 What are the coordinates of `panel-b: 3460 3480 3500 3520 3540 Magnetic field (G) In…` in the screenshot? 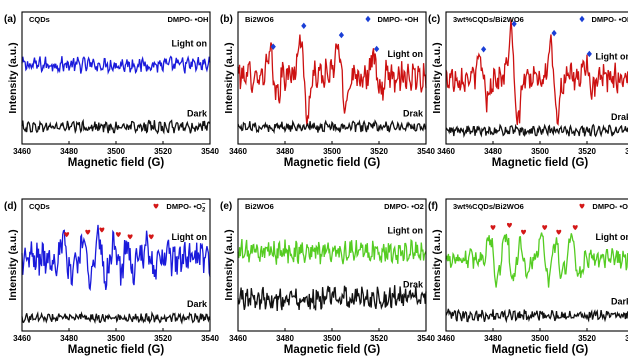 It's located at (327, 90).